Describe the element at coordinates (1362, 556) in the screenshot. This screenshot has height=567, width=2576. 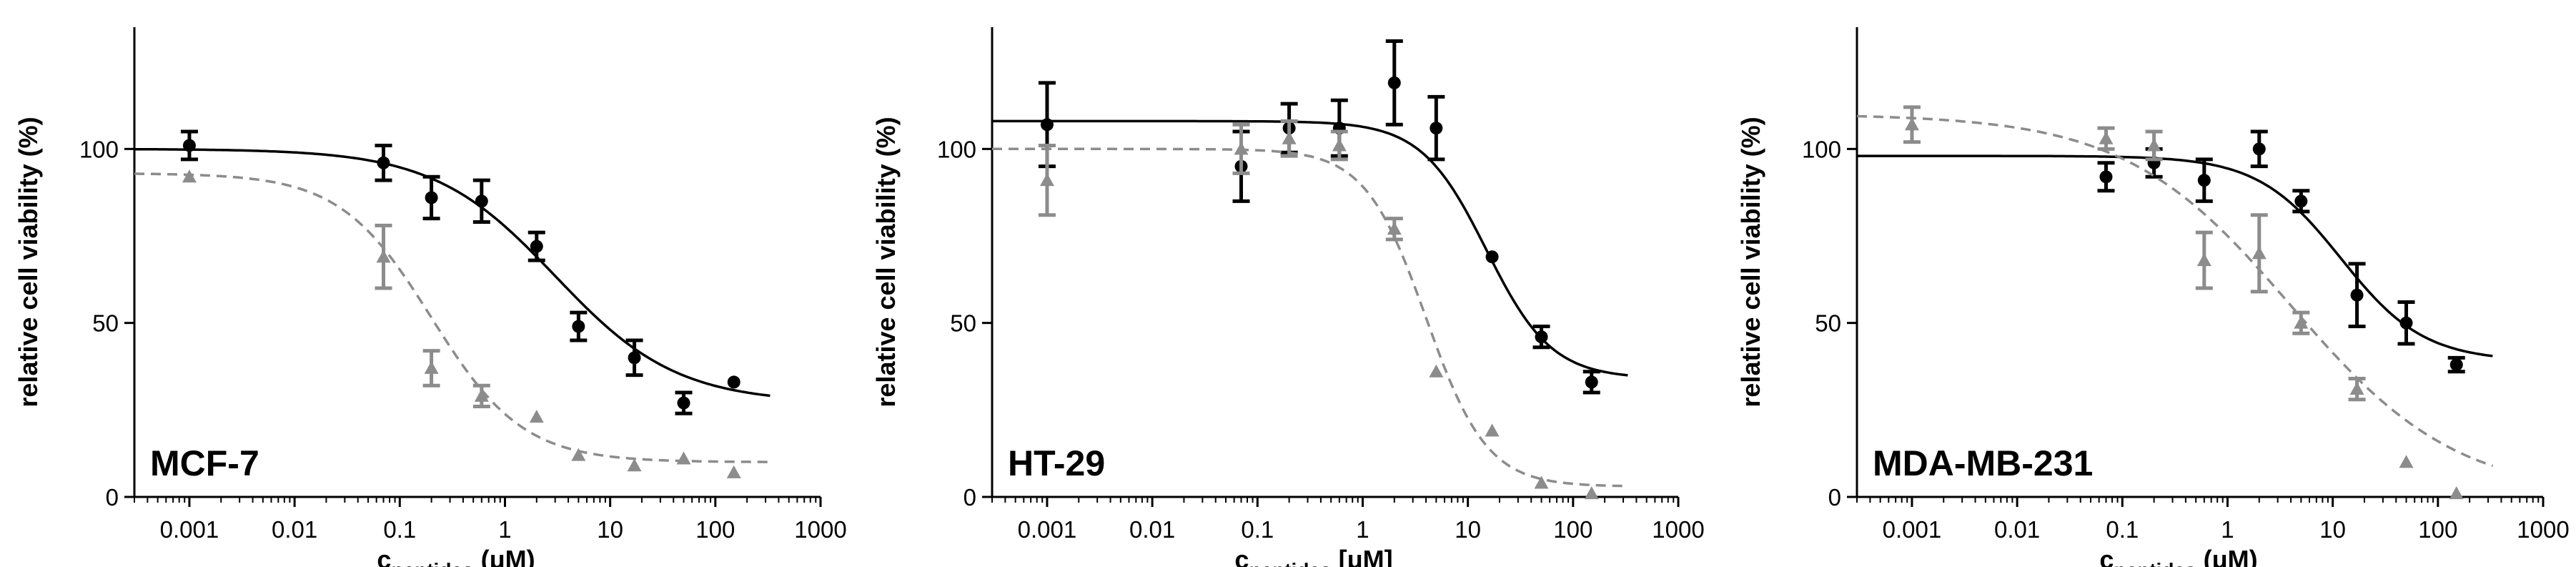
I see `x-axis-title-unit: [μM]` at that location.